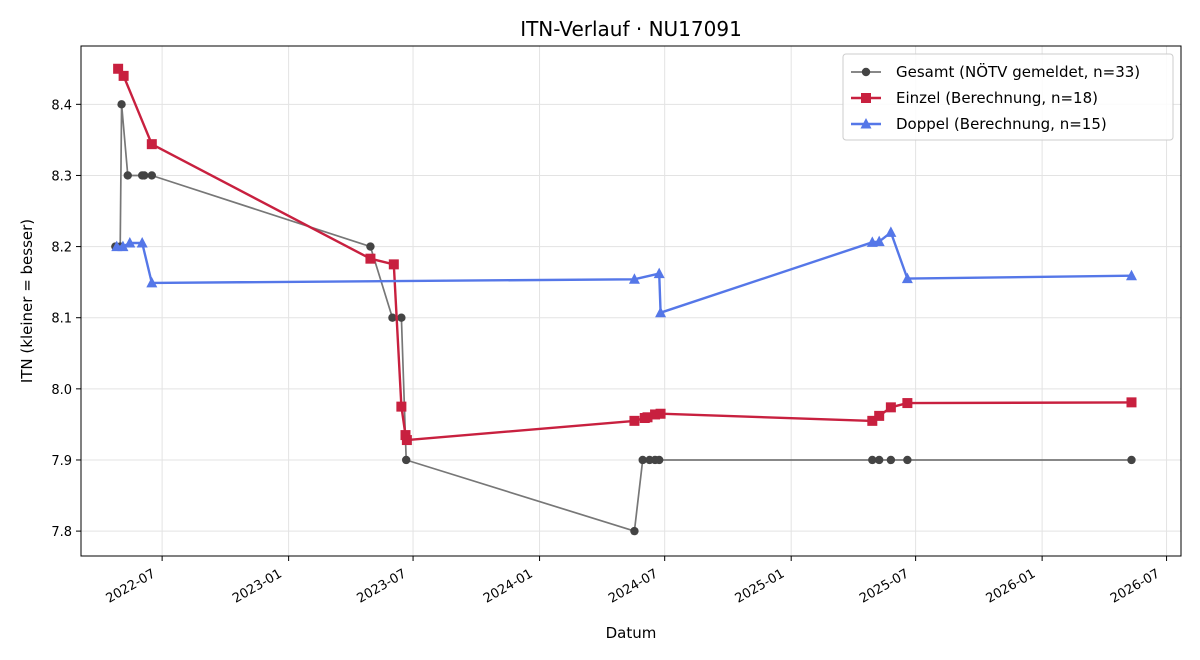  What do you see at coordinates (61, 461) in the screenshot?
I see `y-tick-label: 7.9` at bounding box center [61, 461].